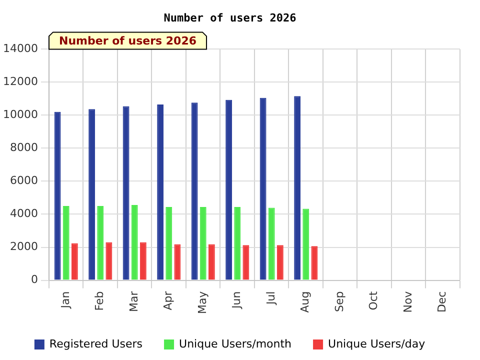 The height and width of the screenshot is (360, 480). I want to click on x-tick-label: Oct, so click(373, 300).